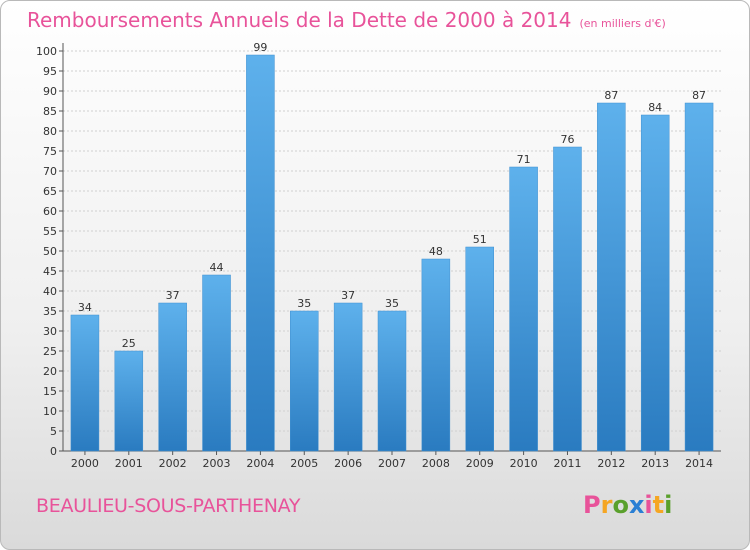 This screenshot has width=750, height=550. What do you see at coordinates (172, 377) in the screenshot?
I see `bar-2002` at bounding box center [172, 377].